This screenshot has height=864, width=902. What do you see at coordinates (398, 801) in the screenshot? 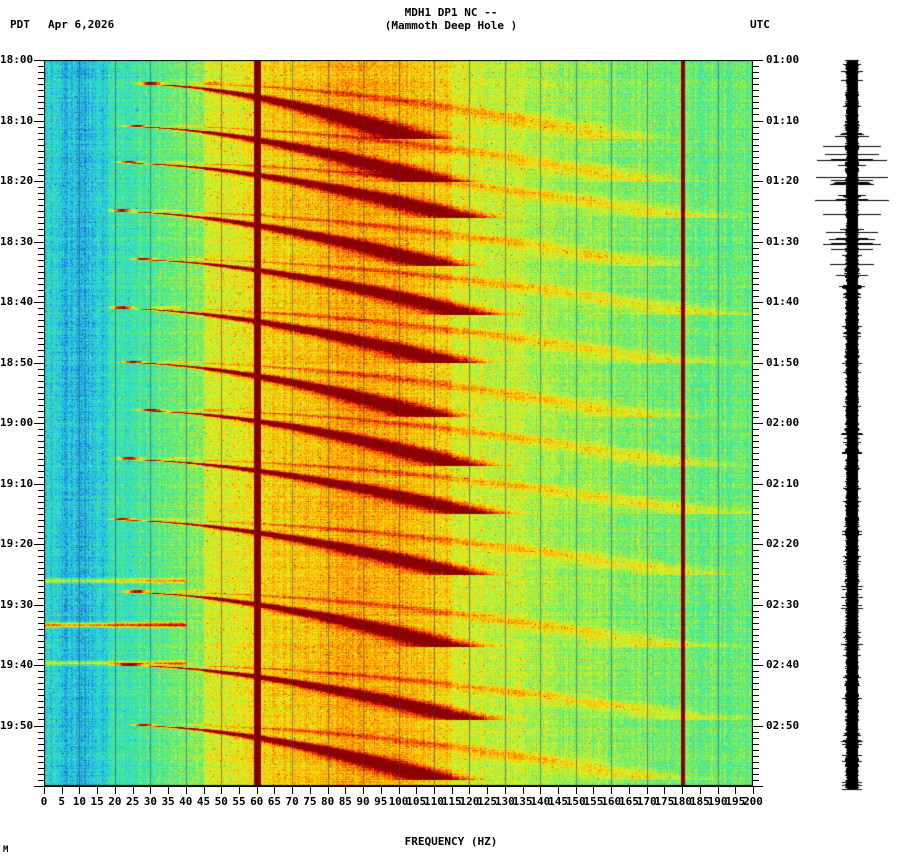
I see `frequency-tick-label: 100` at bounding box center [398, 801].